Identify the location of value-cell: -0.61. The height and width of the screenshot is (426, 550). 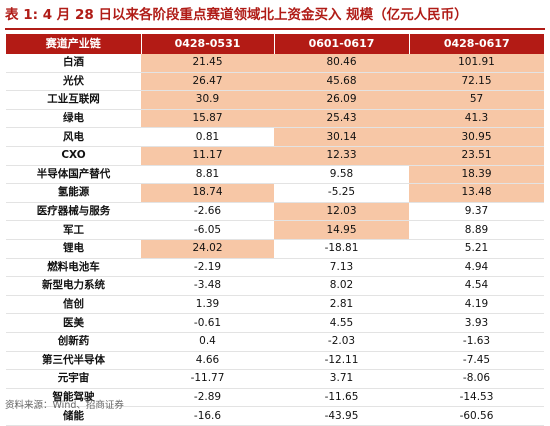
(207, 323).